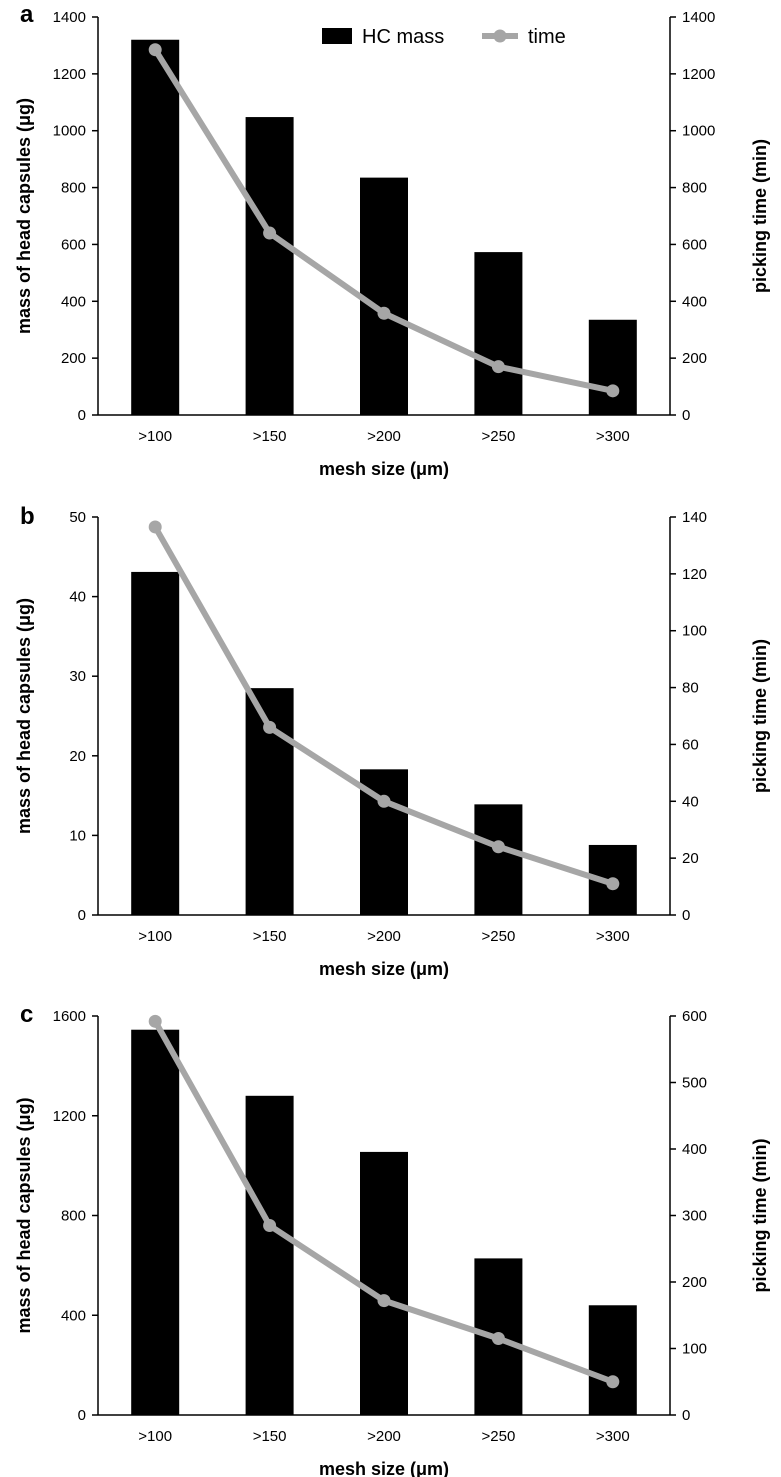  What do you see at coordinates (690, 744) in the screenshot?
I see `y2-tick-label: 60` at bounding box center [690, 744].